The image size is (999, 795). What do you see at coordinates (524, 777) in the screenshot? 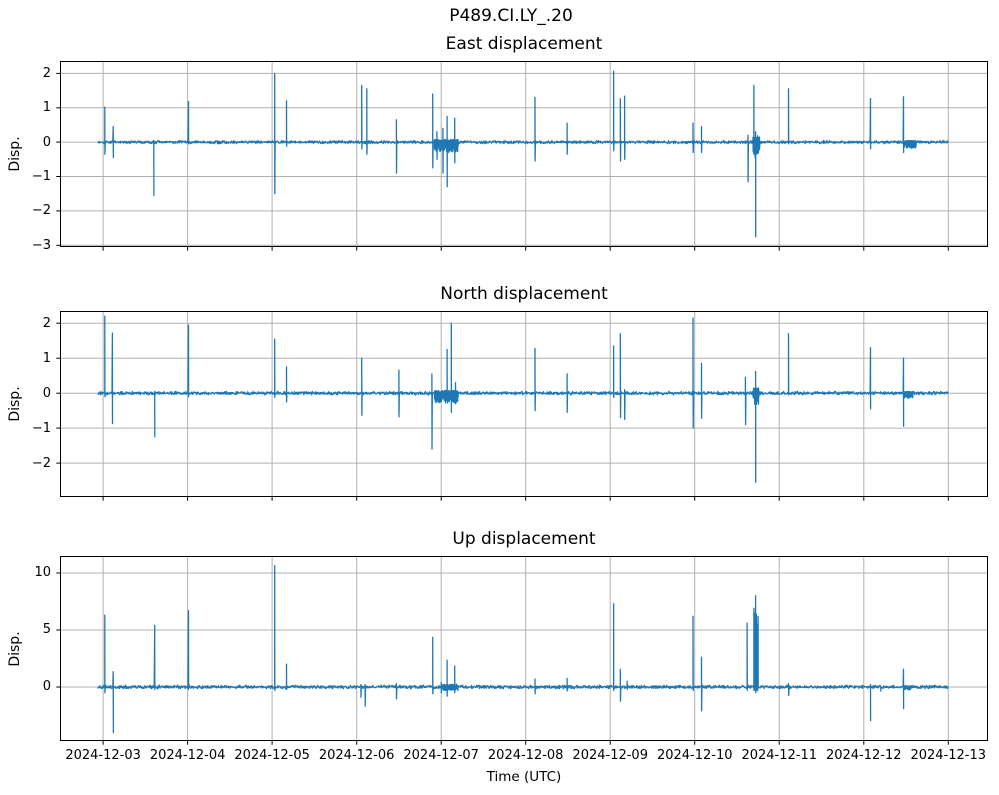
I see `x-axis-label: Time (UTC)` at bounding box center [524, 777].